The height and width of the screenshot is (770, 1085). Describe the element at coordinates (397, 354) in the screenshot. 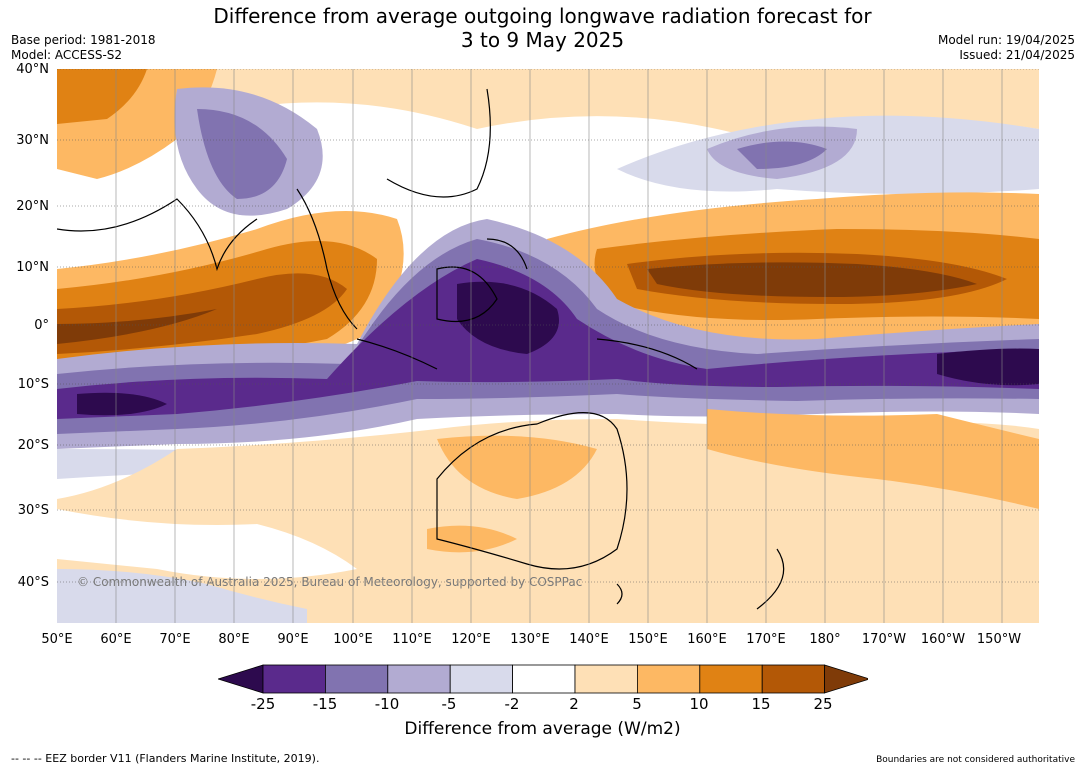

I see `coast-sumatra` at that location.